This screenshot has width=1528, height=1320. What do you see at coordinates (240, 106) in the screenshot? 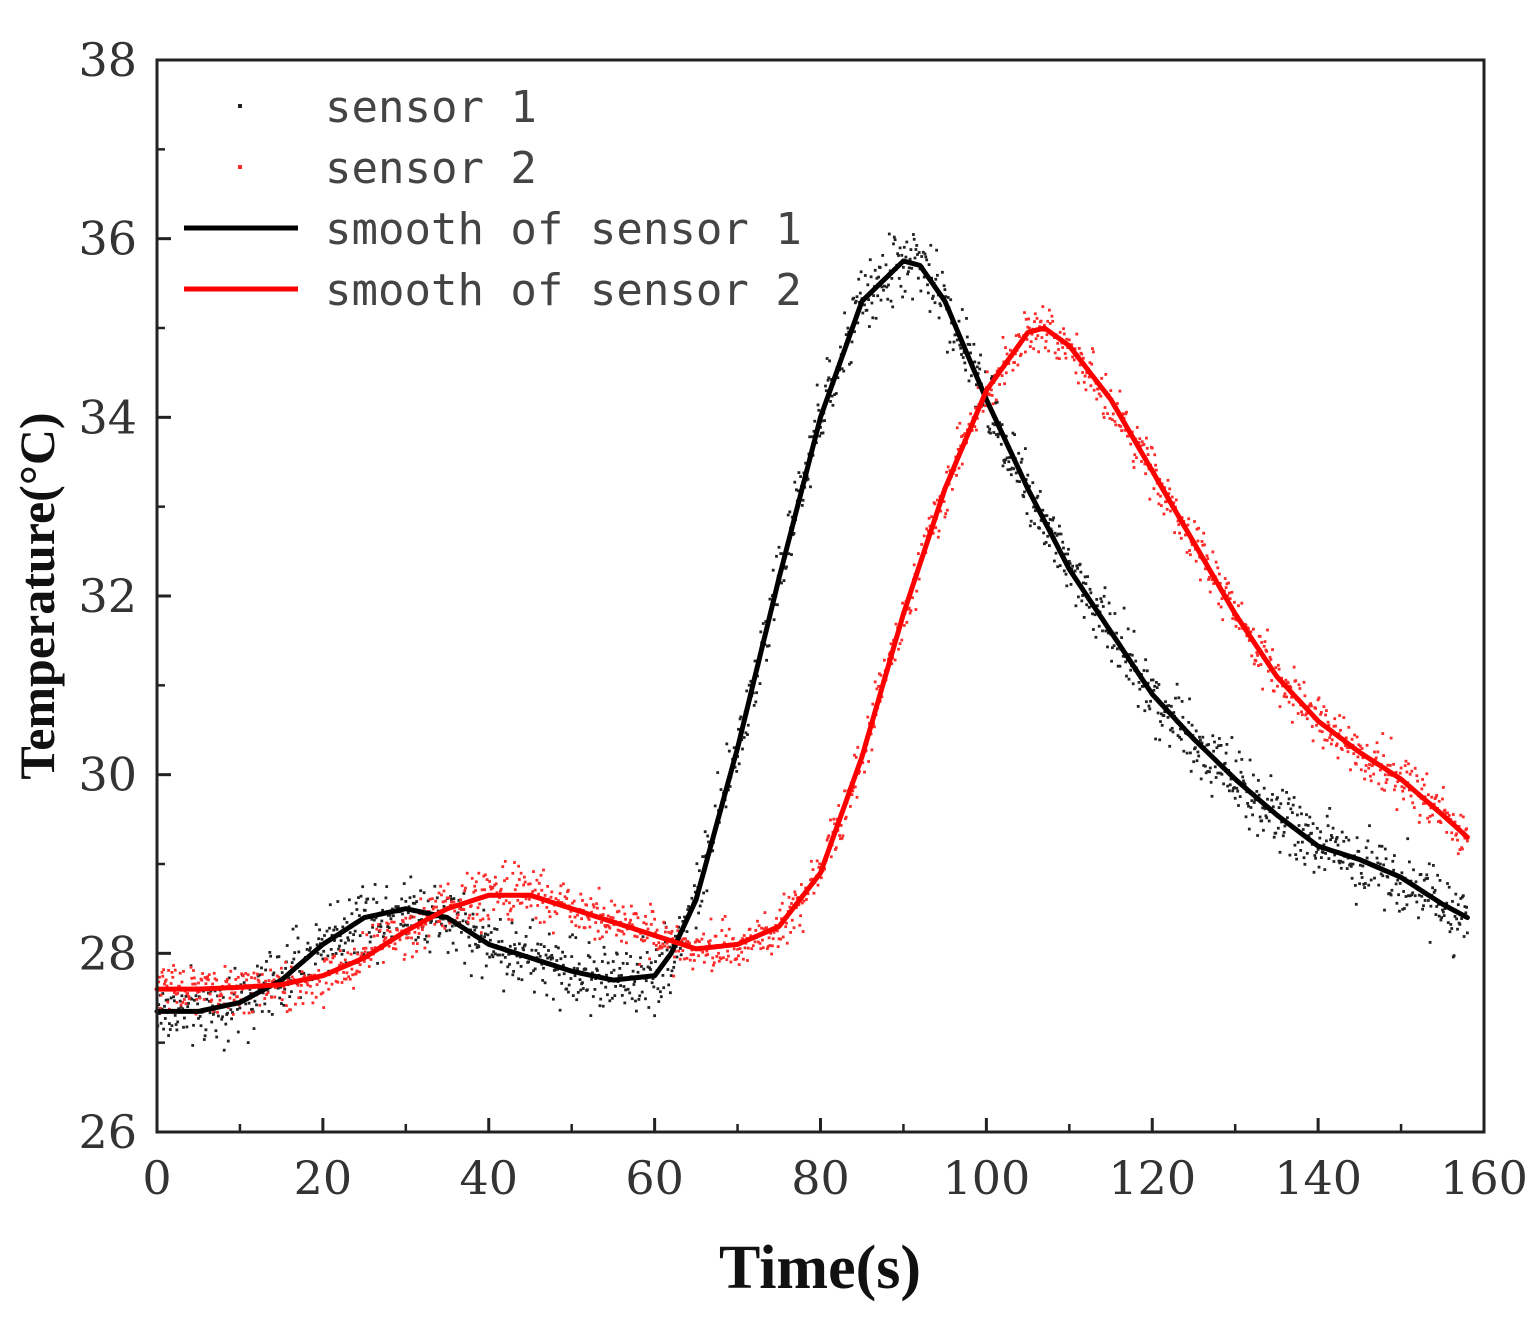
I see `legend-marker` at bounding box center [240, 106].